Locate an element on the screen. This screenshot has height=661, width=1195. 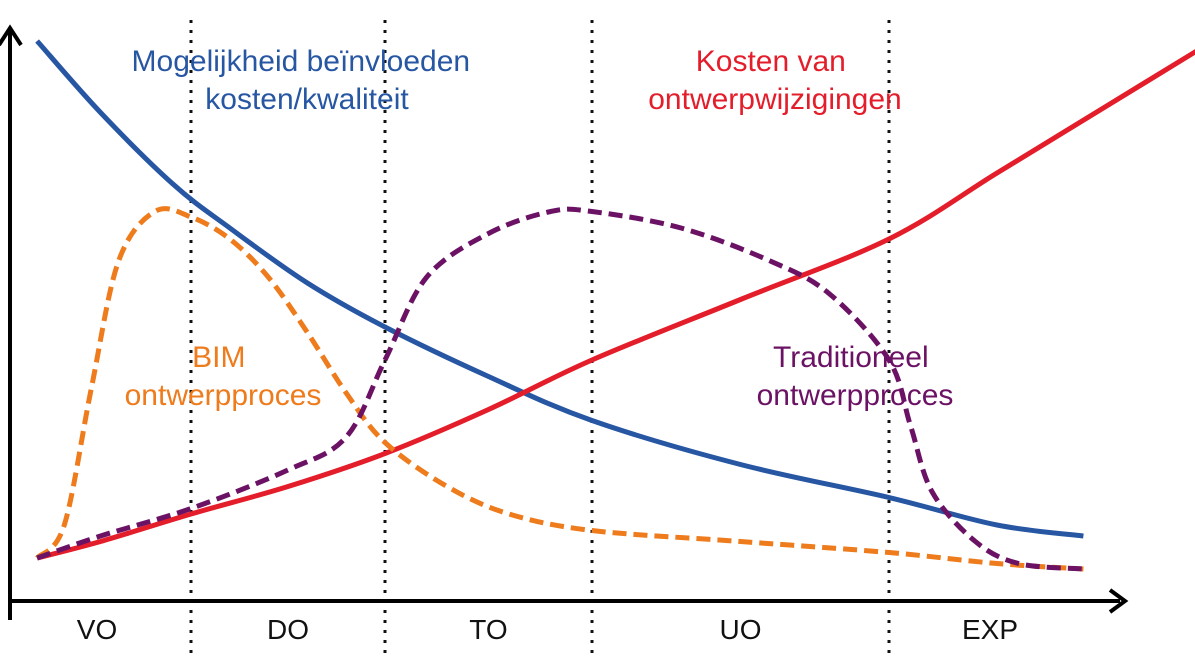
label-red-line1: Kosten van is located at coordinates (771, 61).